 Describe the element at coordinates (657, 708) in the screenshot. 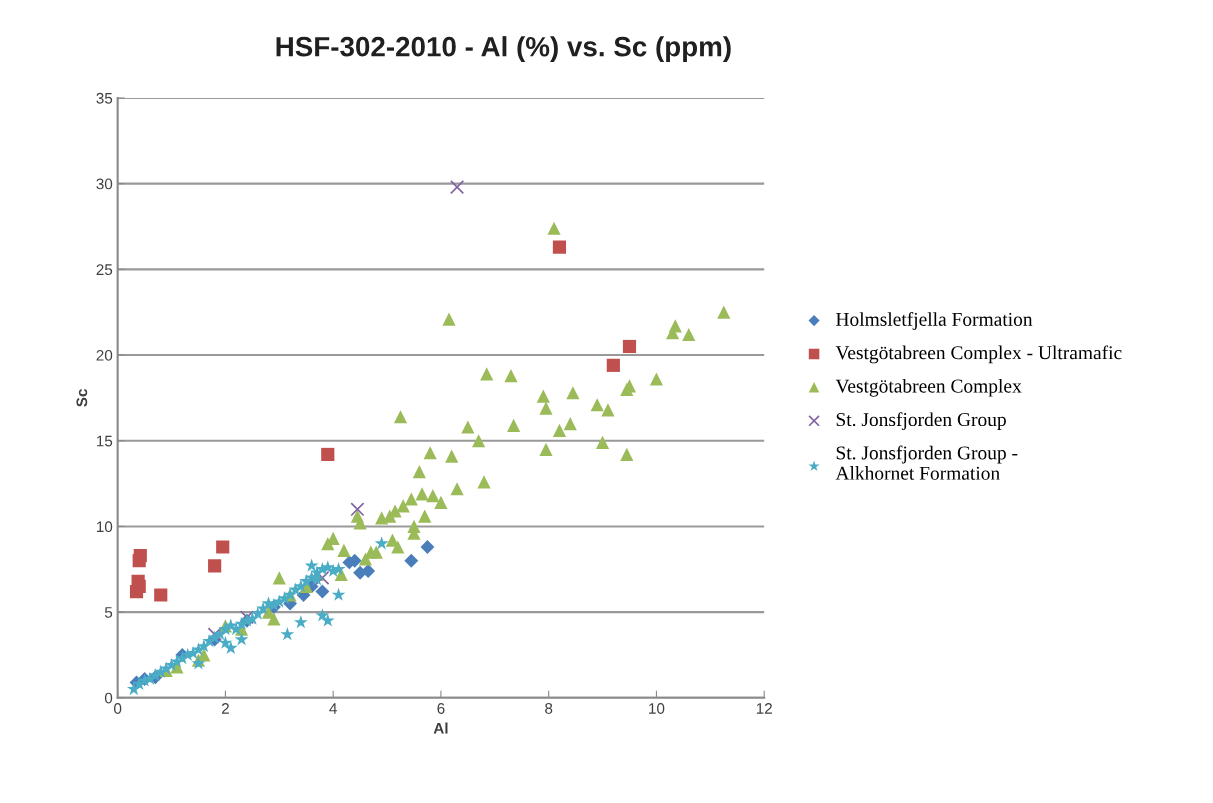

I see `x-tick-label: 10` at that location.